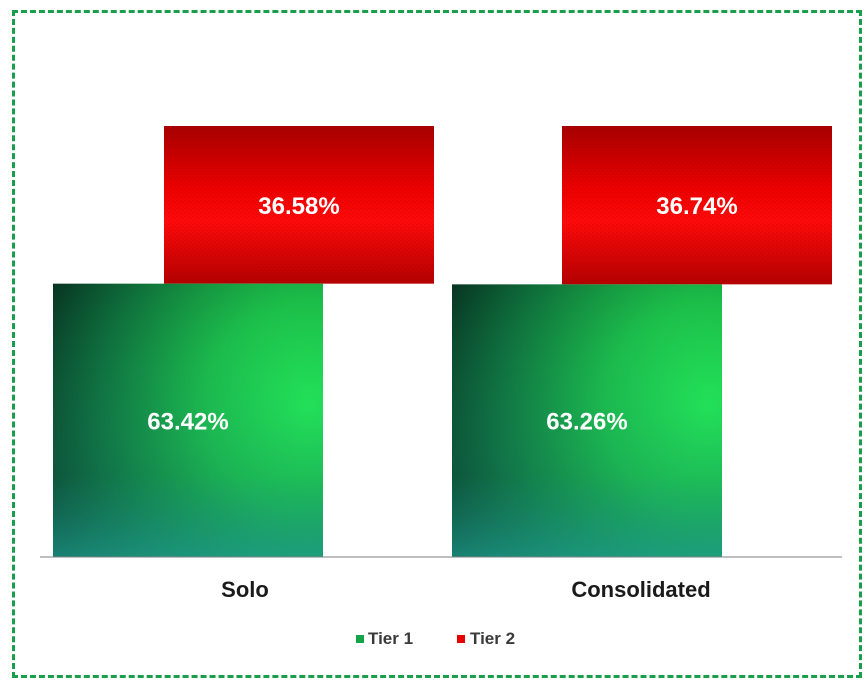  What do you see at coordinates (390, 638) in the screenshot?
I see `legend-label-tier-1: Tier 1` at bounding box center [390, 638].